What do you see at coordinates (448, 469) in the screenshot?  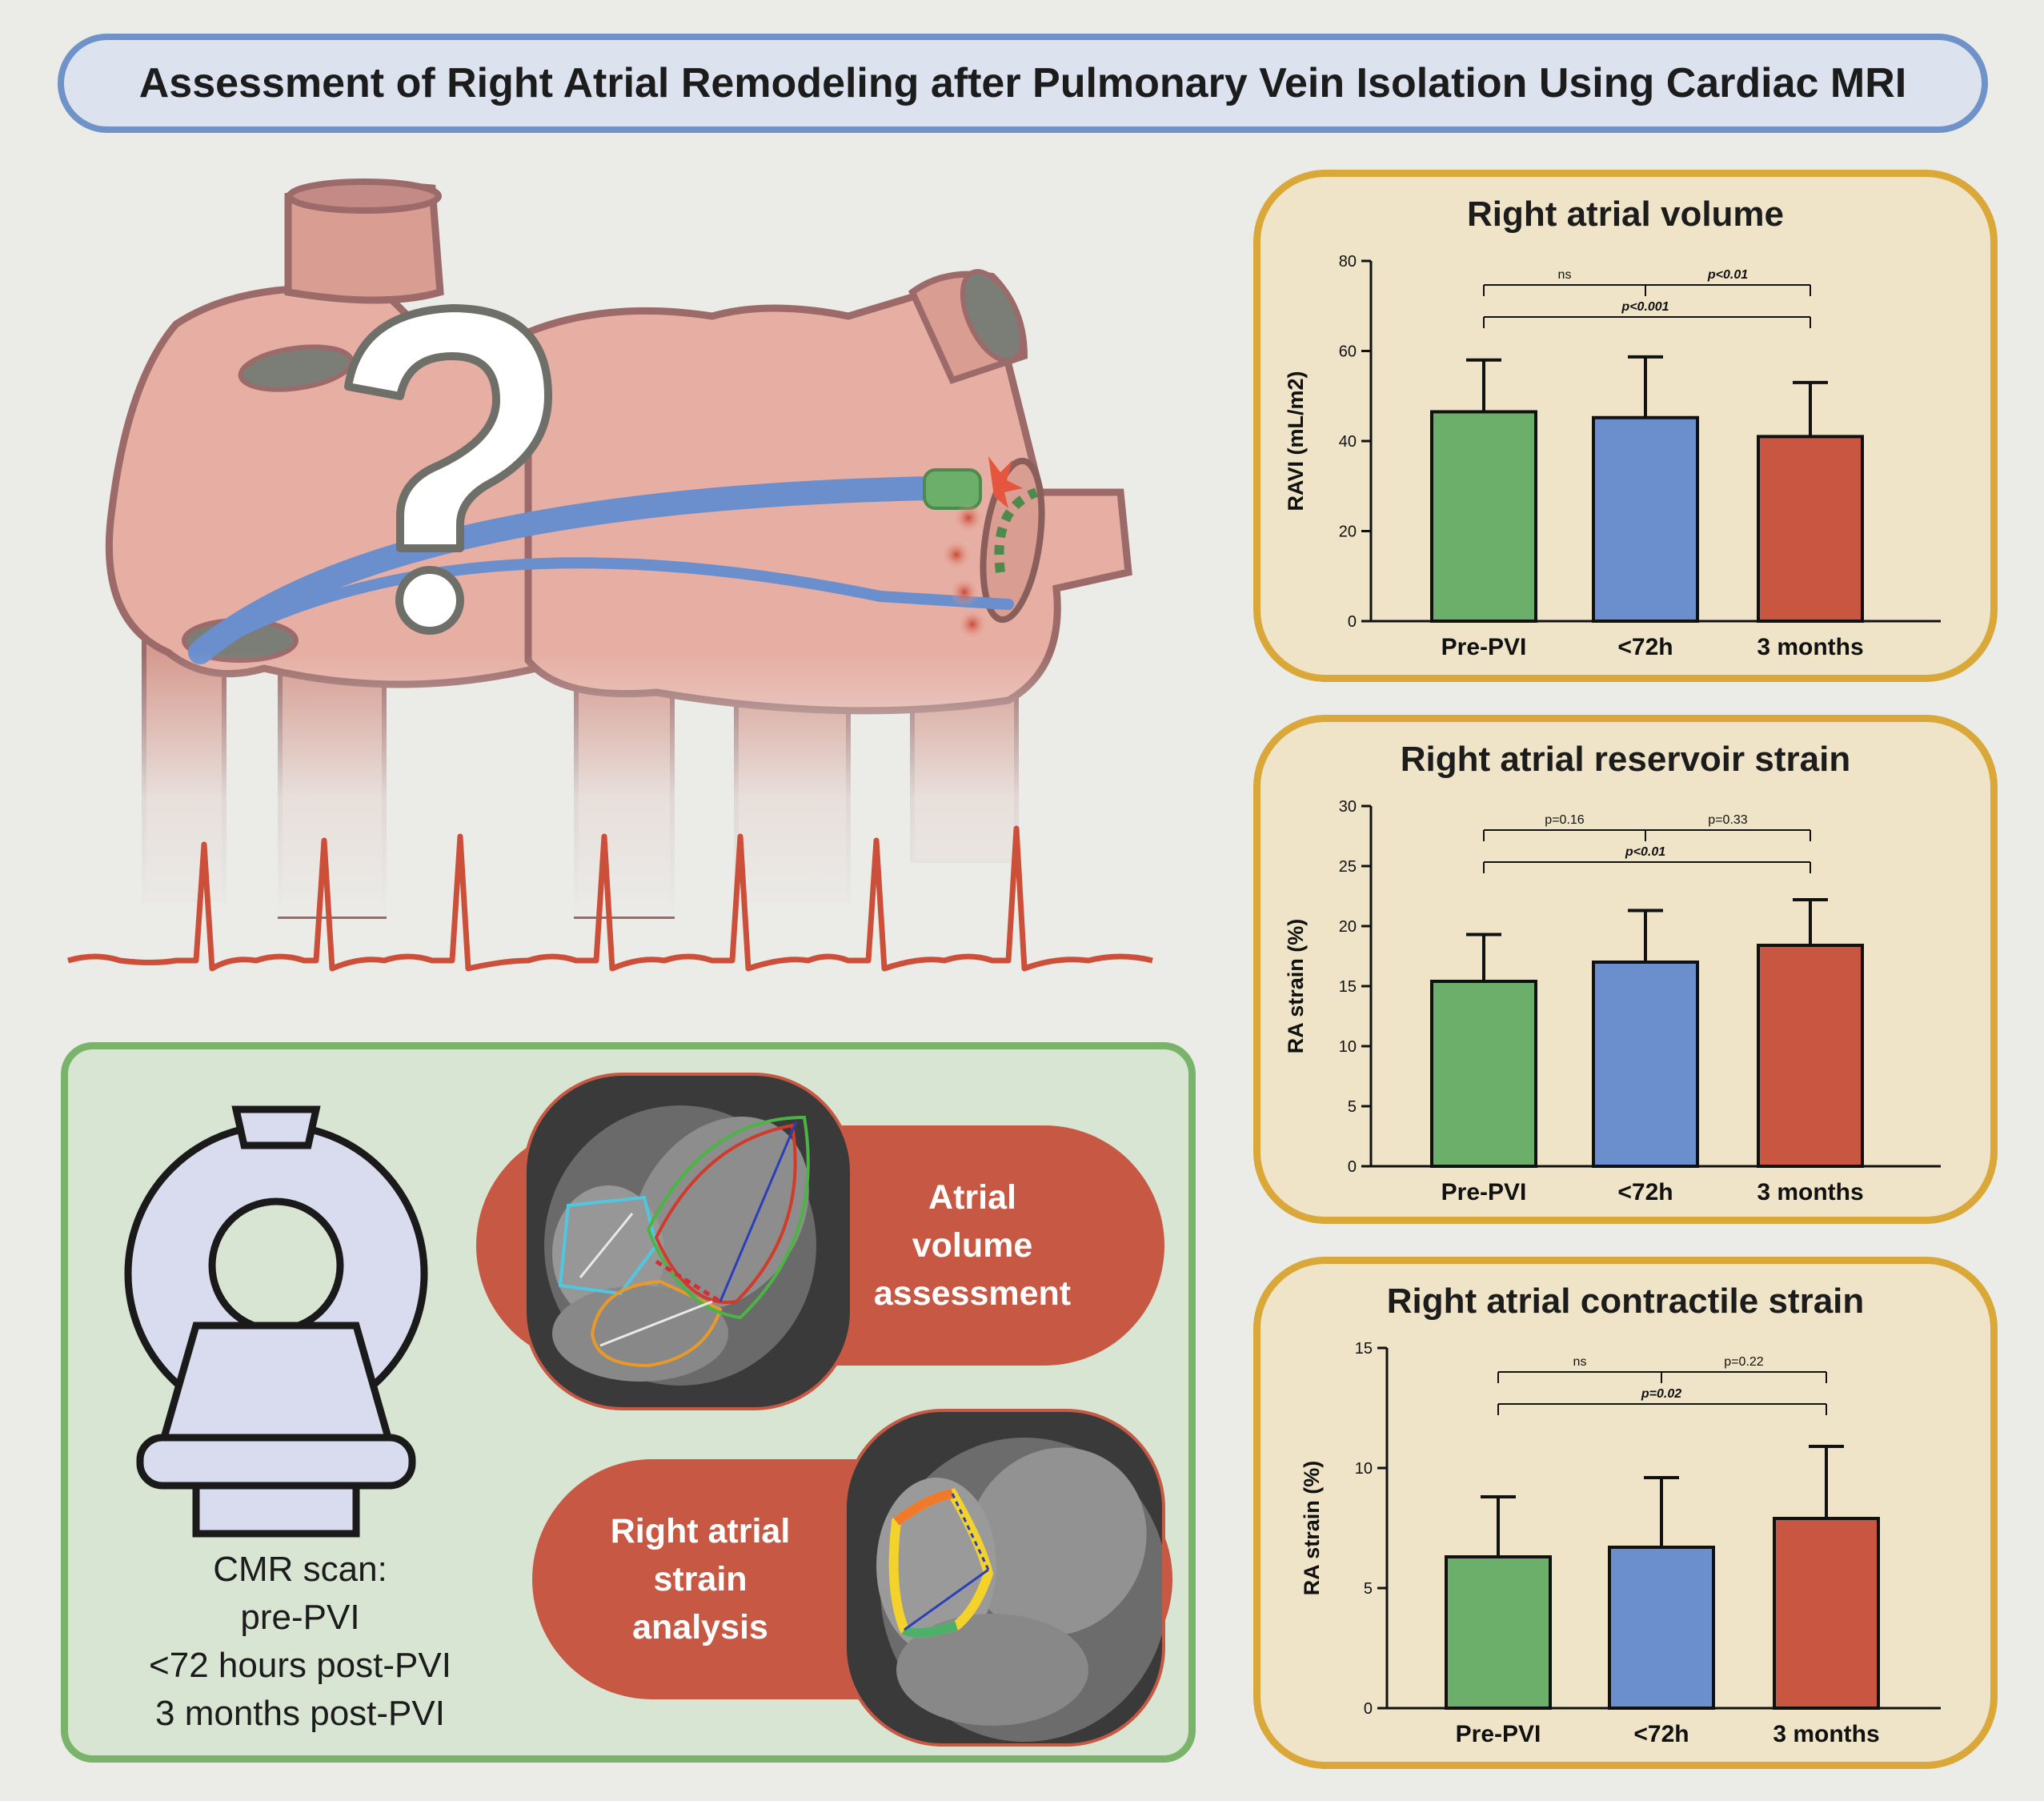 I see `question-mark-icon` at bounding box center [448, 469].